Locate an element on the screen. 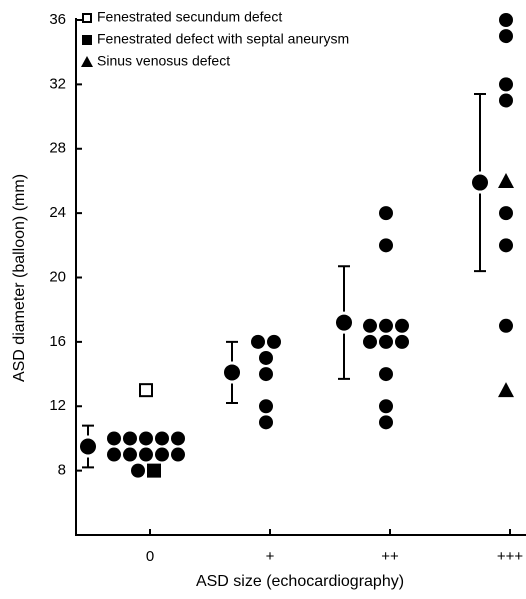 The width and height of the screenshot is (526, 599). y-tick-label: 36 is located at coordinates (57, 19).